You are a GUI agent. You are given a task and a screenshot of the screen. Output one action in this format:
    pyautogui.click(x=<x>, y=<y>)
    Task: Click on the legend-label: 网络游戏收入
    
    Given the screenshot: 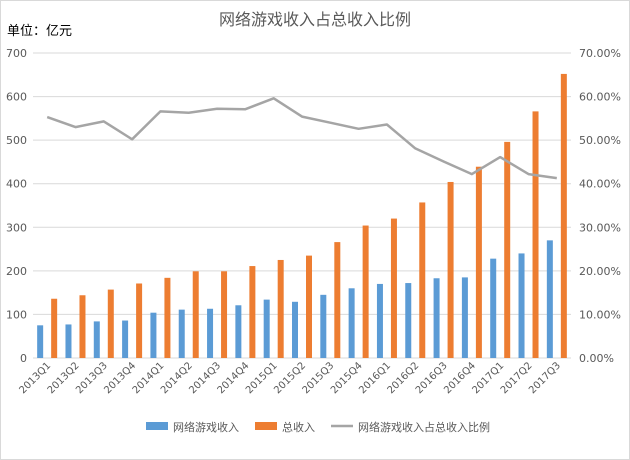 What is the action you would take?
    pyautogui.click(x=206, y=427)
    